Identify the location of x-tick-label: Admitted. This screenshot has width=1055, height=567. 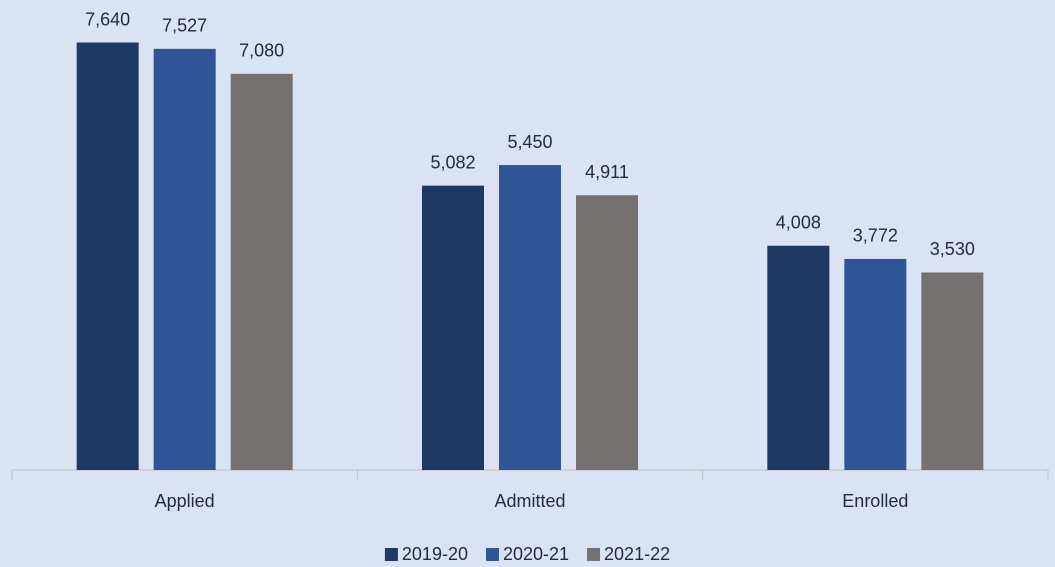
(529, 501).